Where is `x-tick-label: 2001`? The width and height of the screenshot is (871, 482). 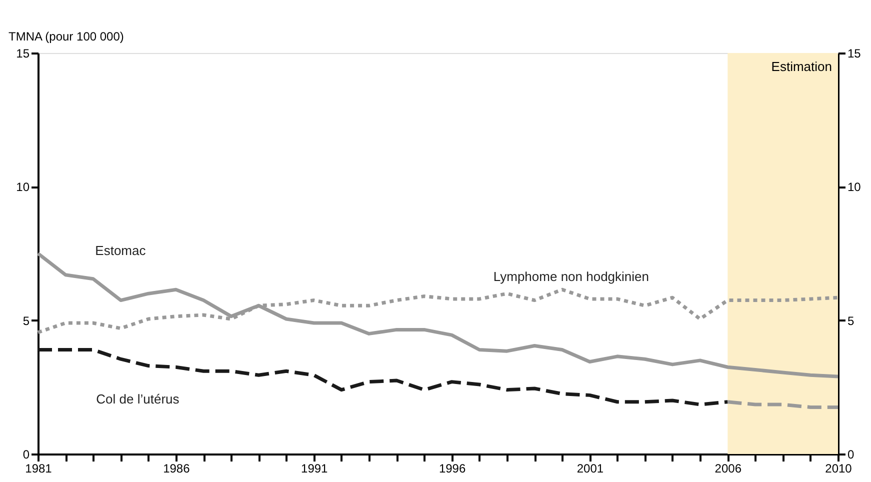
x-tick-label: 2001 is located at coordinates (590, 469).